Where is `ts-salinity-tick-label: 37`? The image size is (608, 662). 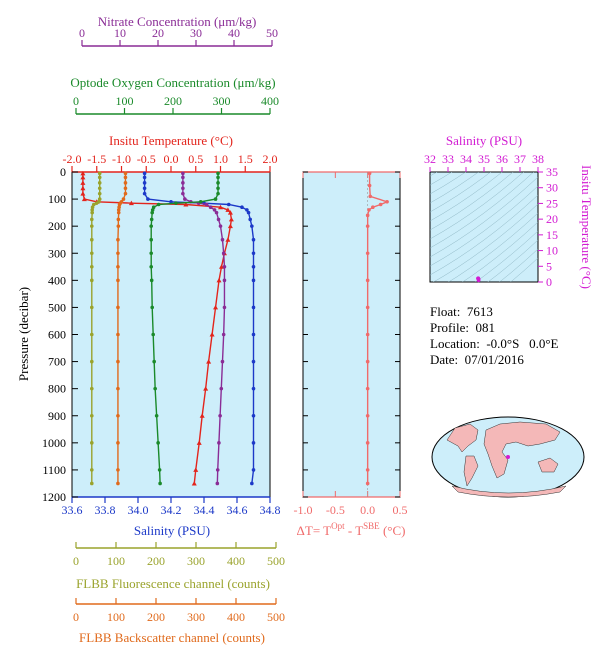 ts-salinity-tick-label: 37 is located at coordinates (520, 159).